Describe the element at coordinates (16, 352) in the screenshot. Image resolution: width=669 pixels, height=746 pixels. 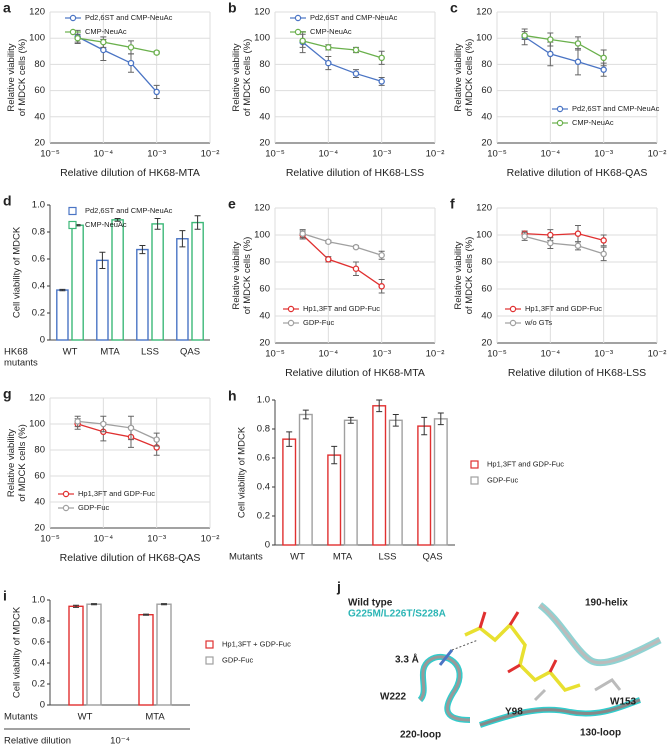
I see `x-axis-label: HK68` at that location.